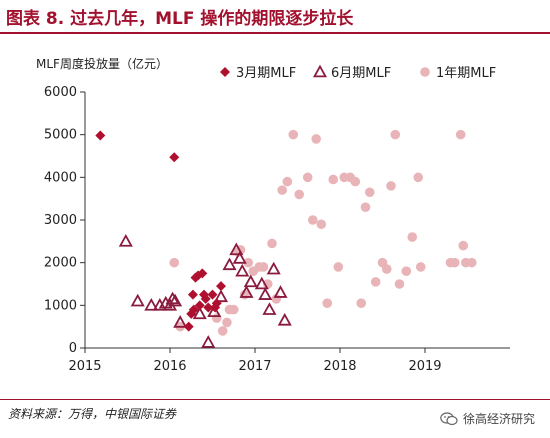  What do you see at coordinates (466, 73) in the screenshot?
I see `legend-label: 1年期MLF` at bounding box center [466, 73].